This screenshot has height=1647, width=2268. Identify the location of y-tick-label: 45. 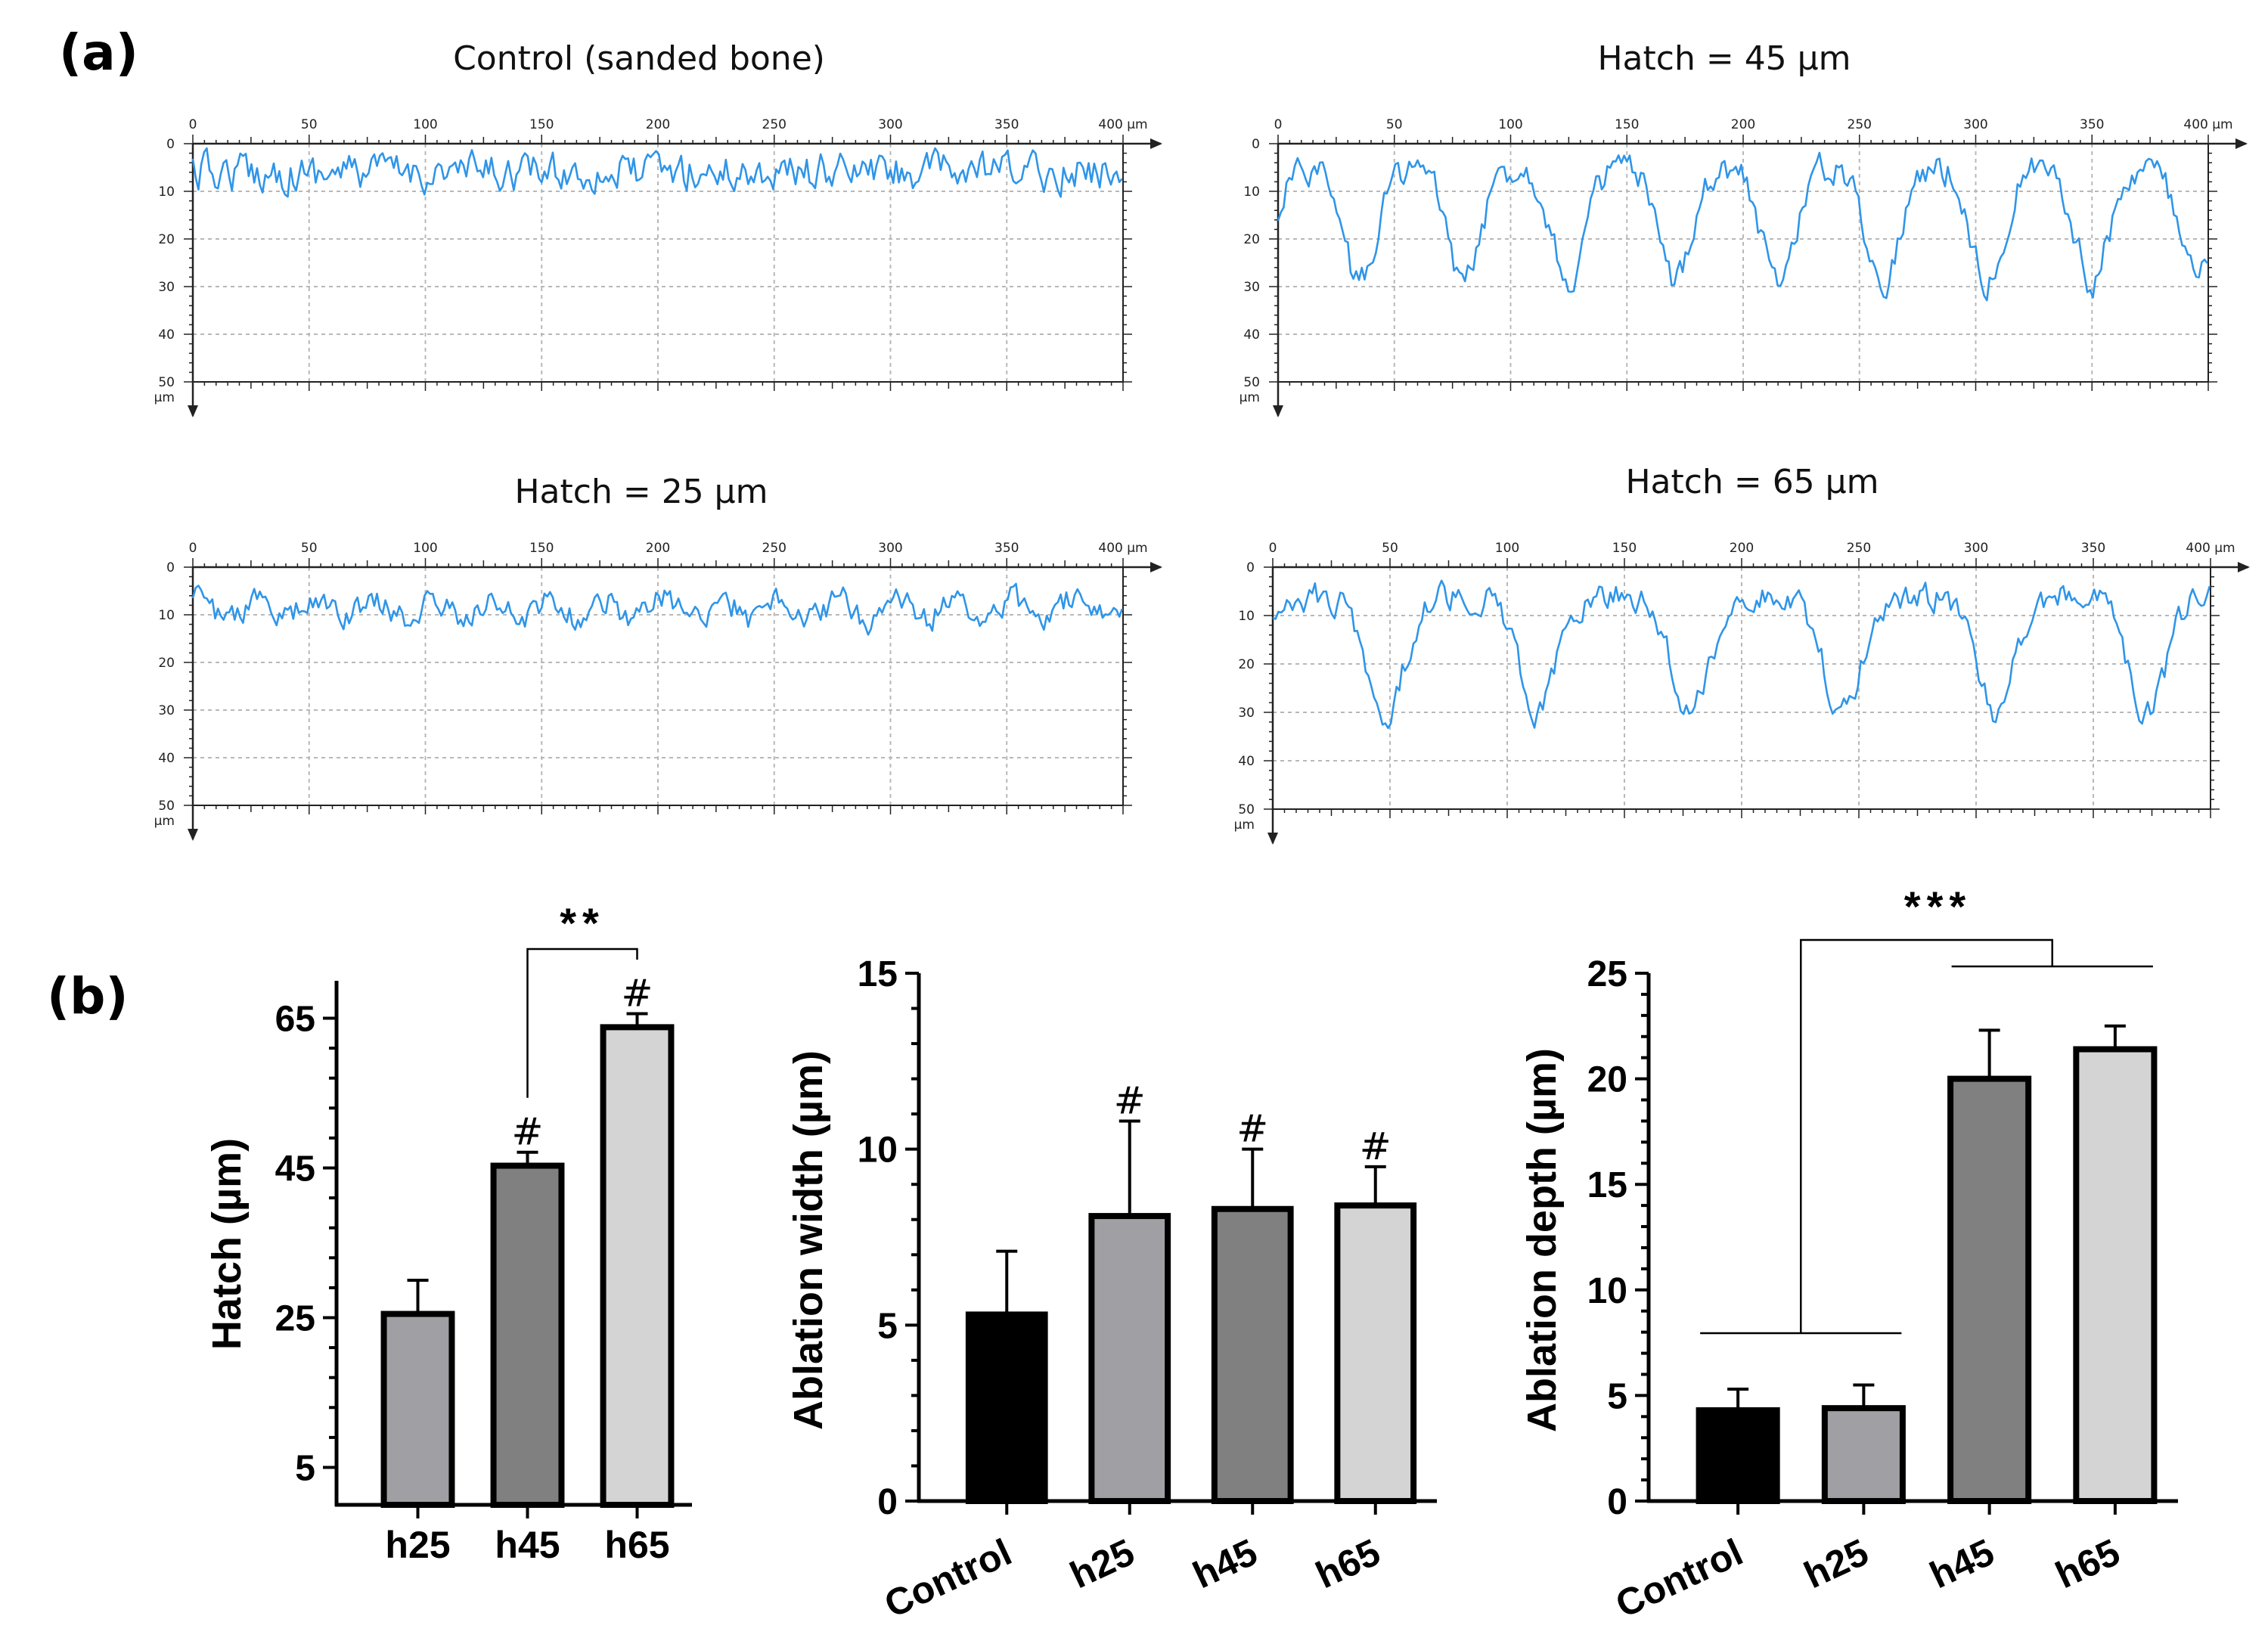
(295, 1169).